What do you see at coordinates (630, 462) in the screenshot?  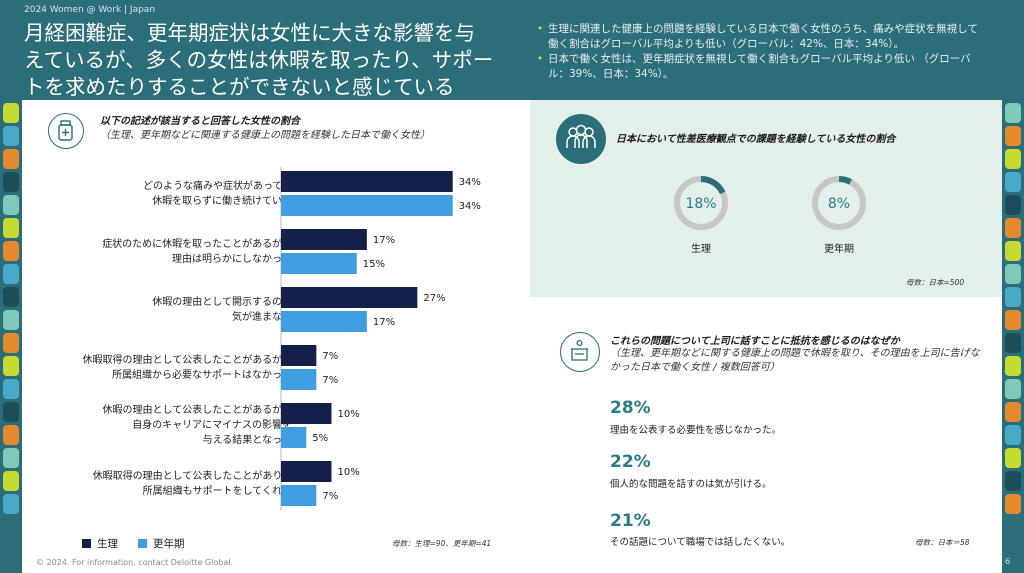 I see `stat-value: 22%` at bounding box center [630, 462].